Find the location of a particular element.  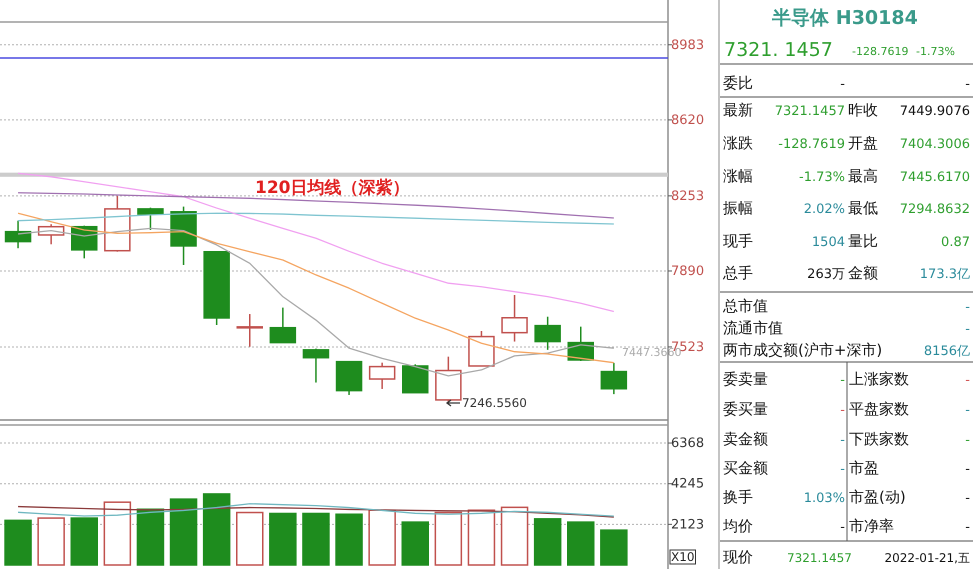

text: 7294.8632 is located at coordinates (935, 209).